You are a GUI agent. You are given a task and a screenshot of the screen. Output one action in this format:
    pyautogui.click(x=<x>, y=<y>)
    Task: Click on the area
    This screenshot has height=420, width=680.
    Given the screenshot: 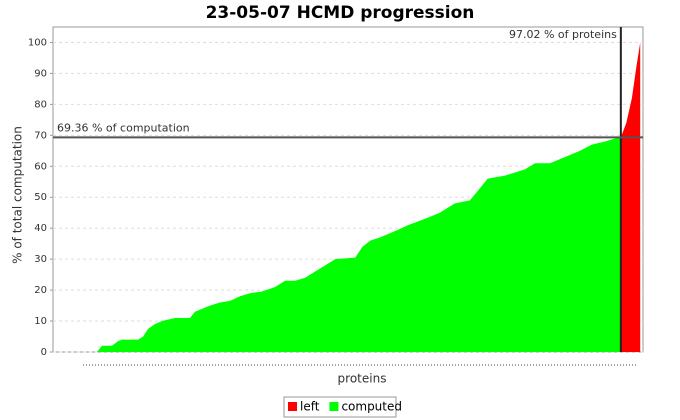 What is the action you would take?
    pyautogui.click(x=630, y=197)
    